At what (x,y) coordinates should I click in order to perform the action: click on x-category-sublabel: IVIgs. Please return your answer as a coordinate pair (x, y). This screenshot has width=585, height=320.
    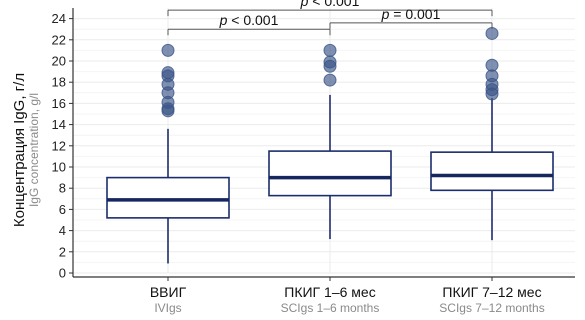
    Looking at the image, I should click on (167, 308).